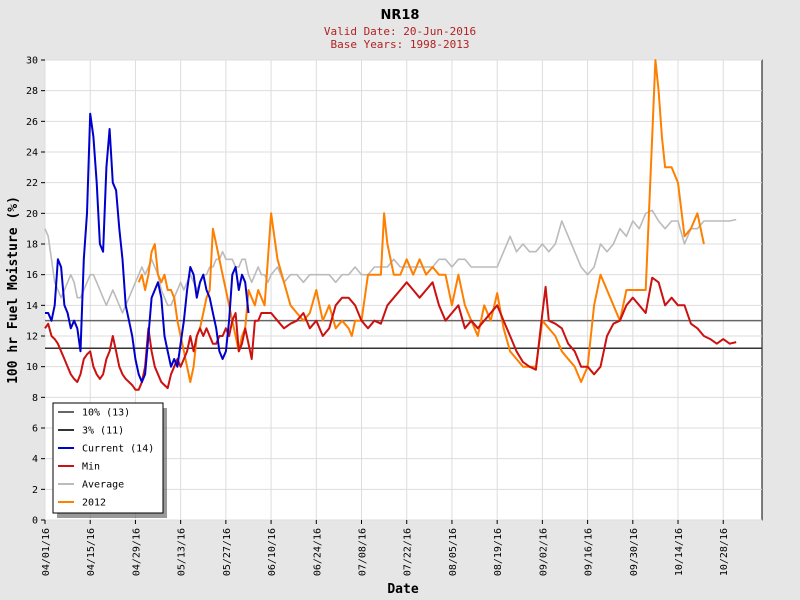  Describe the element at coordinates (589, 552) in the screenshot. I see `x-tick-label: 09/16/16` at that location.